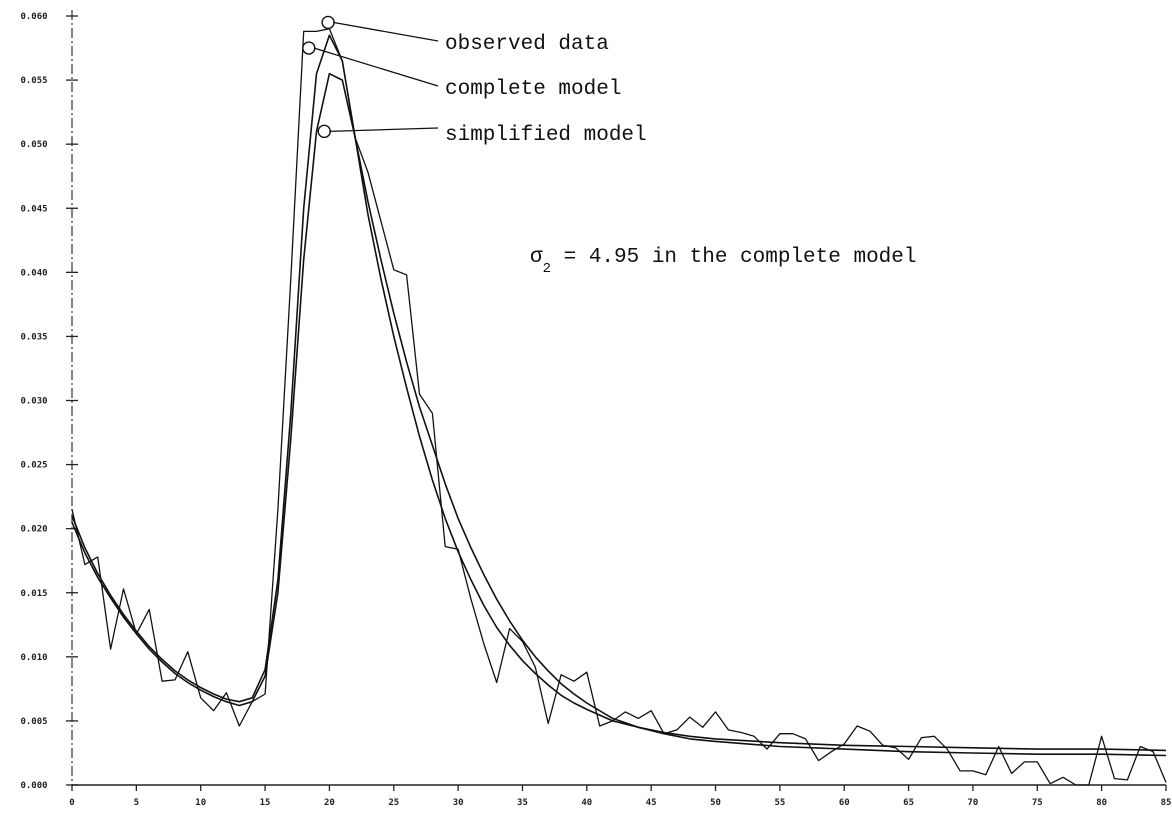  Describe the element at coordinates (536, 257) in the screenshot. I see `sigma-symbol: σ` at that location.